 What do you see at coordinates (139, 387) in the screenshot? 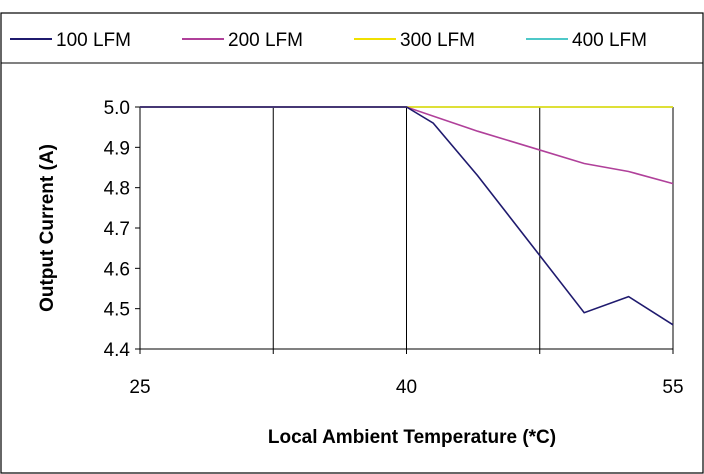
I see `x-tick-label: 25` at bounding box center [139, 387].